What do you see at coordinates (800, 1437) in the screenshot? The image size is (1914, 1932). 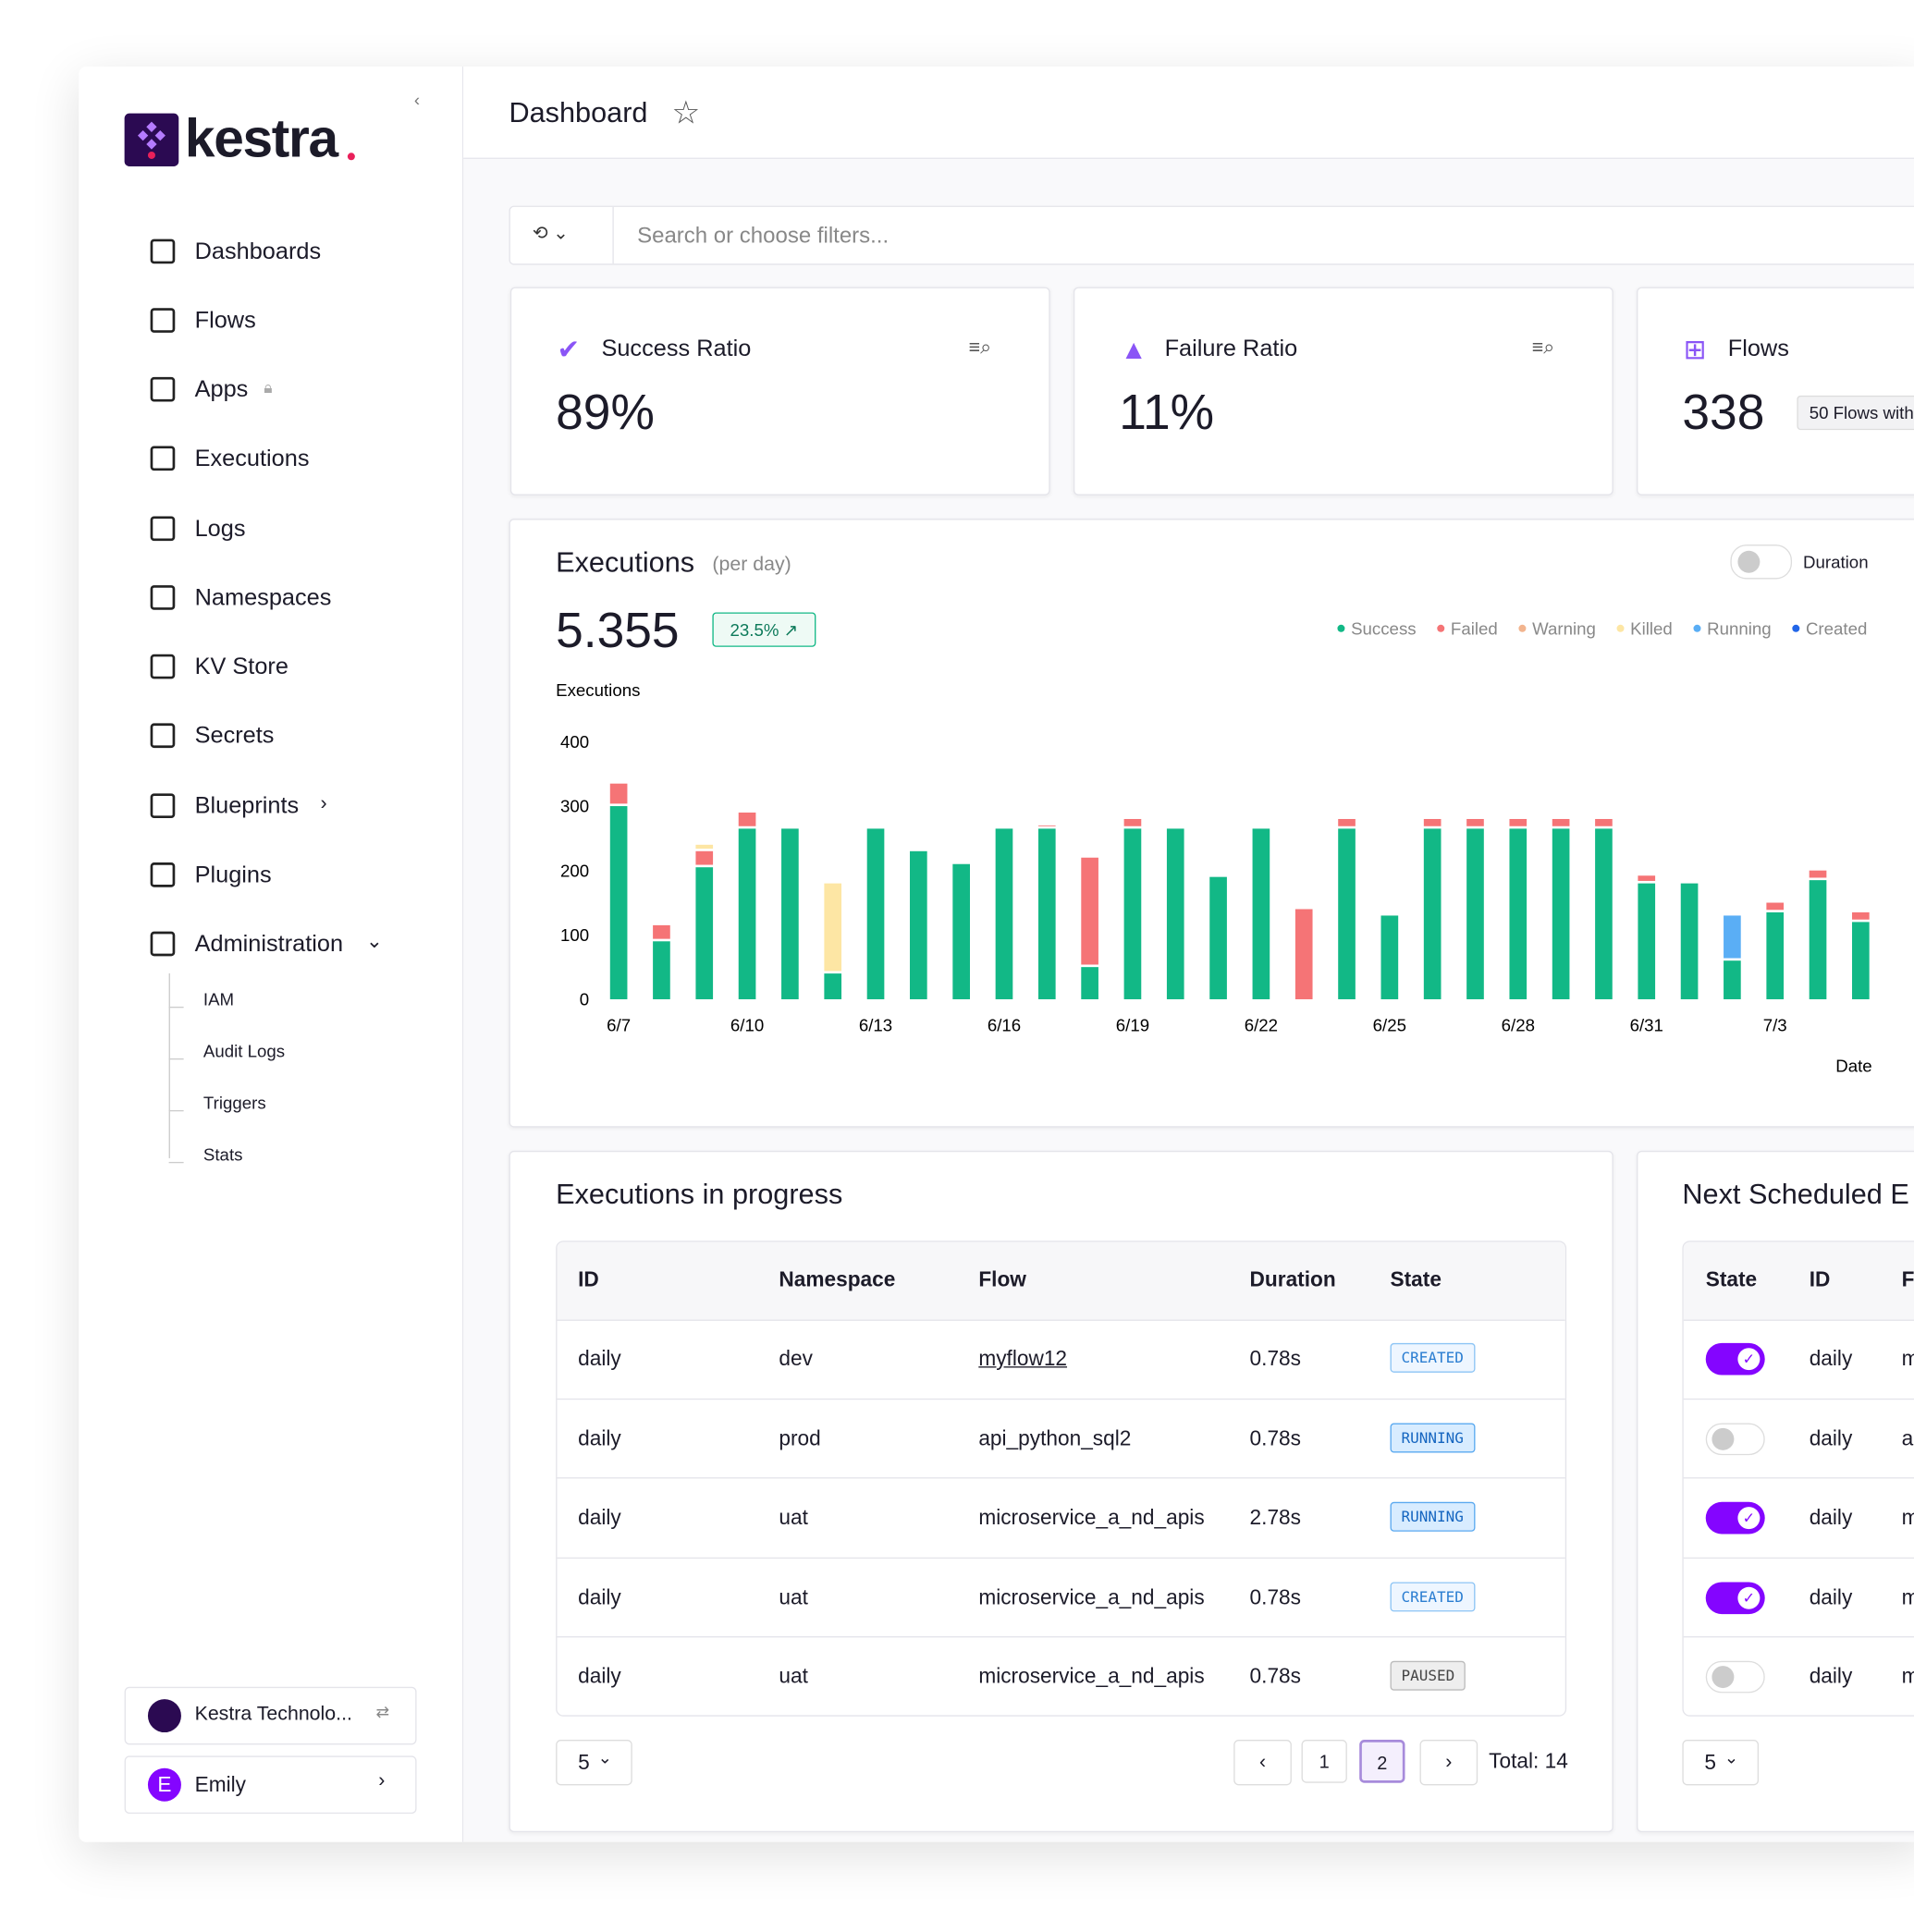 I see `cell: prod` at bounding box center [800, 1437].